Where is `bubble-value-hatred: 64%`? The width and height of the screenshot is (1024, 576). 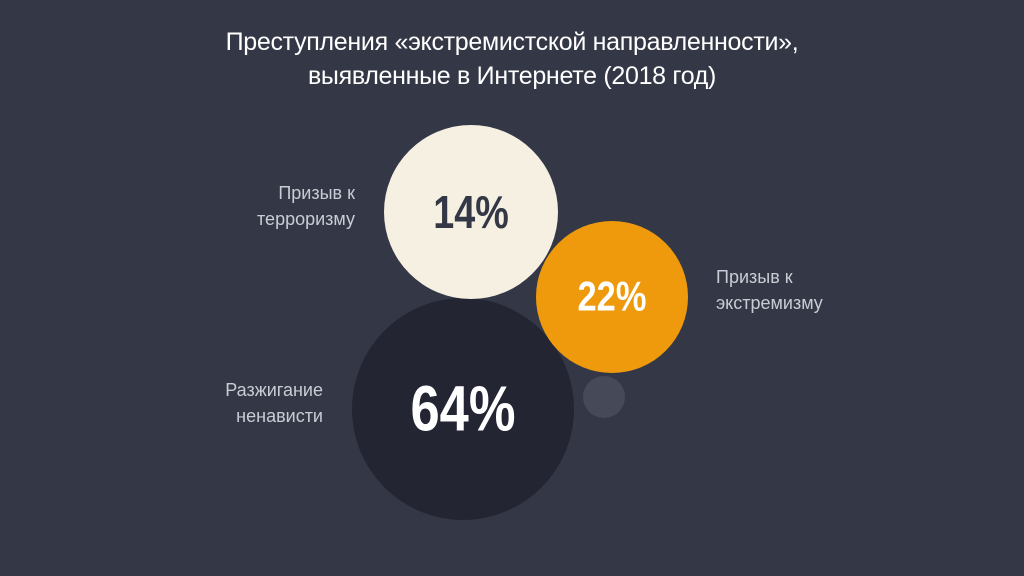 bubble-value-hatred: 64% is located at coordinates (462, 408).